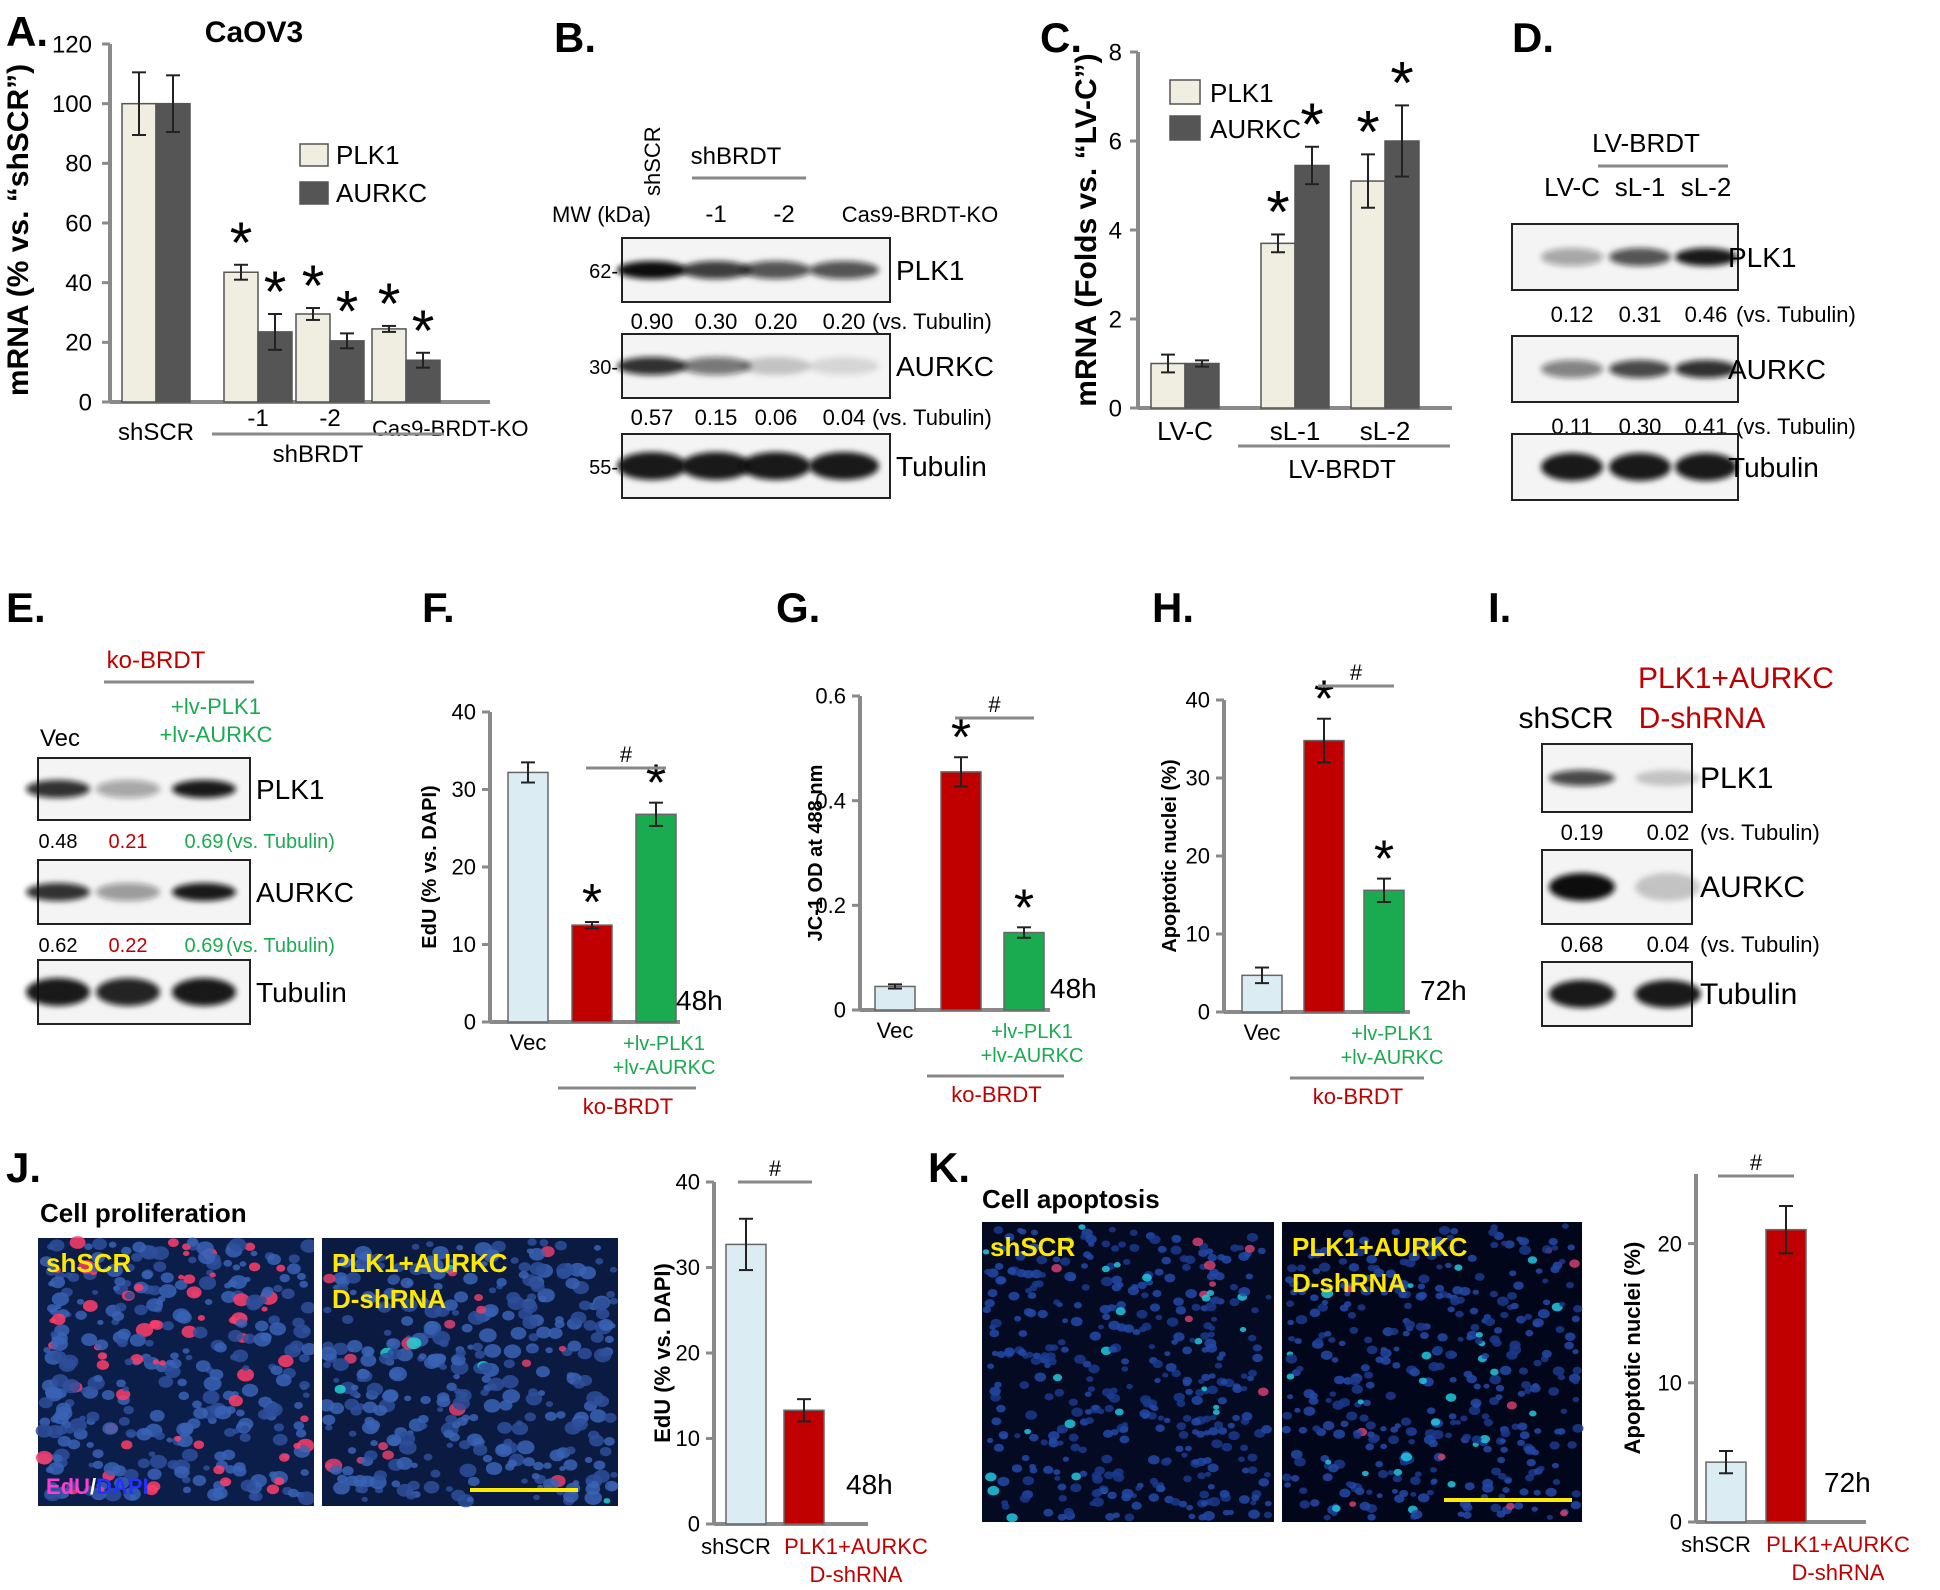 The height and width of the screenshot is (1590, 1940). I want to click on blot-quant: 0.12, so click(1572, 314).